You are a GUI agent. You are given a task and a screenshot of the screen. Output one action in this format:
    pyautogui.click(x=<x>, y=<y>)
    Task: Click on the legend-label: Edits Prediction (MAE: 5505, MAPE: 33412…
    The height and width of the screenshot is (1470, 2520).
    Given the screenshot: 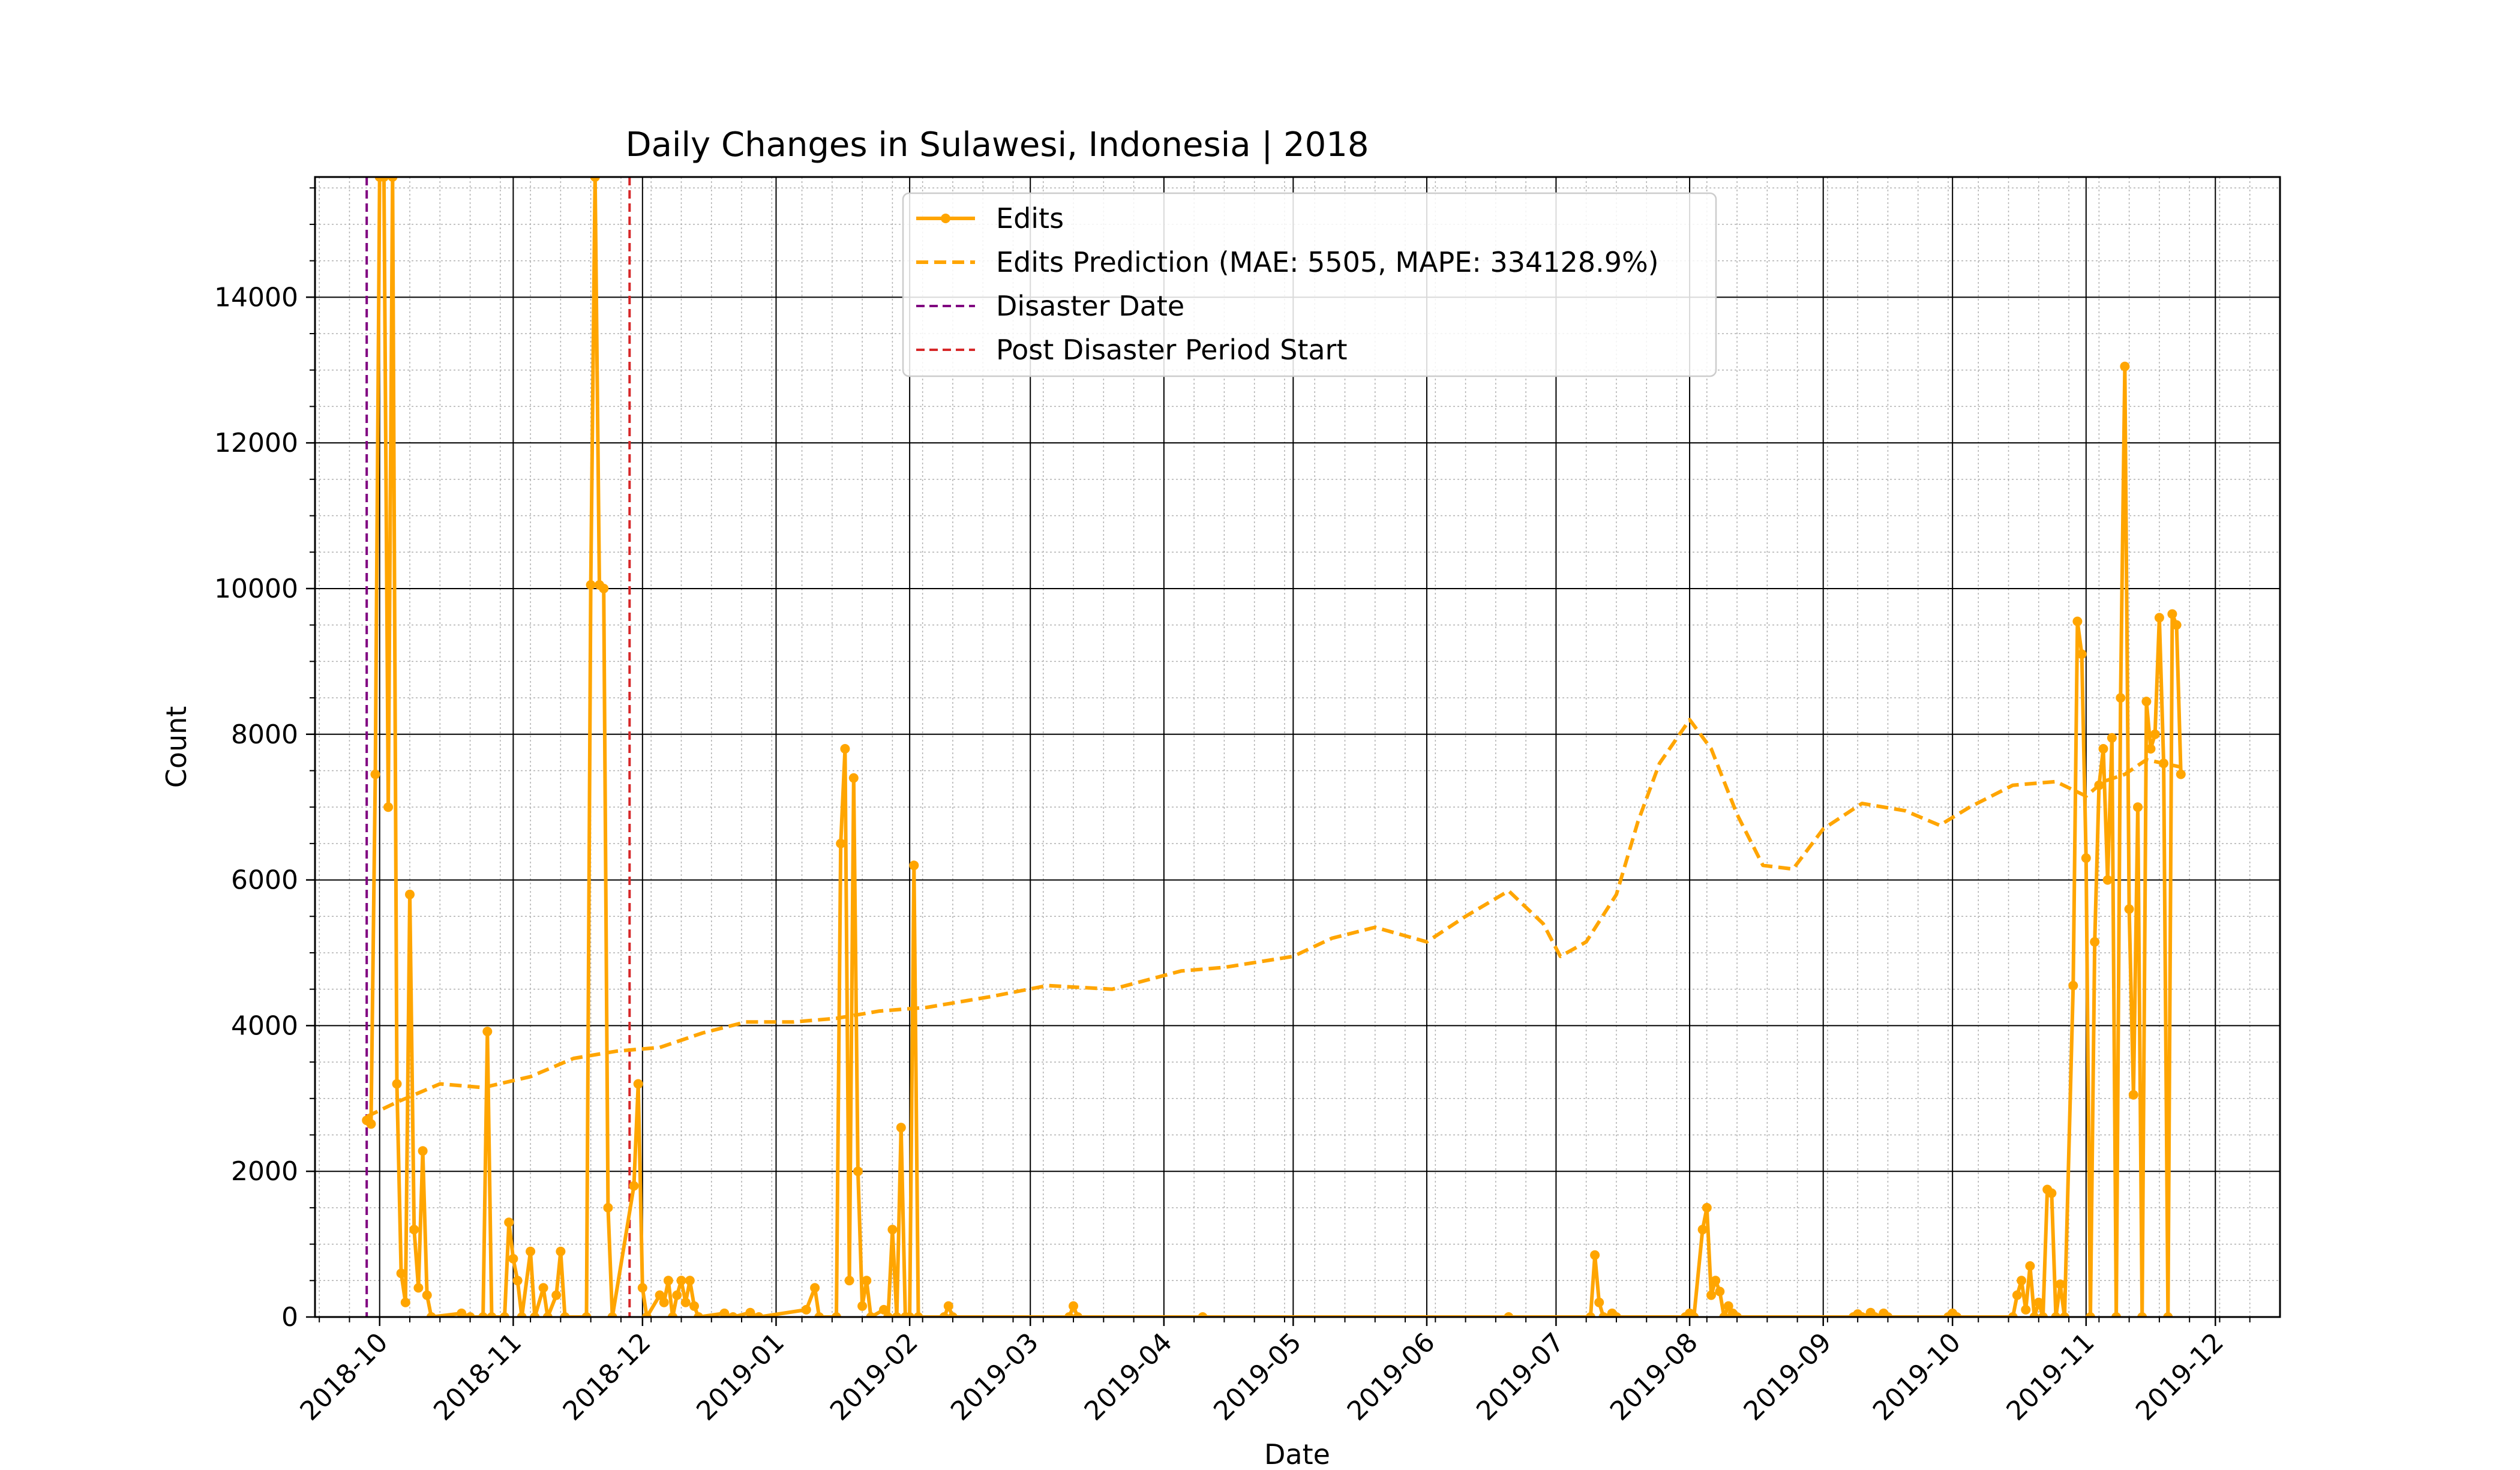 What is the action you would take?
    pyautogui.click(x=1327, y=262)
    